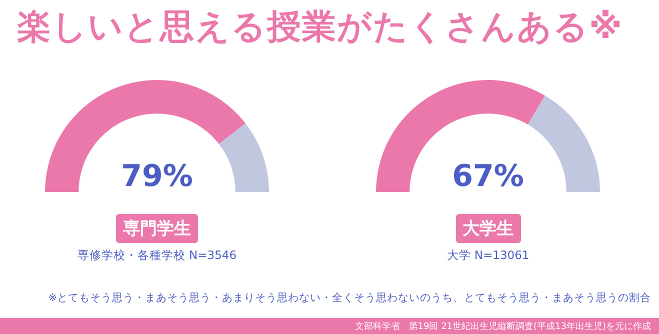  I want to click on text: 楽しいと思える授業がたくさんある※, so click(320, 27).